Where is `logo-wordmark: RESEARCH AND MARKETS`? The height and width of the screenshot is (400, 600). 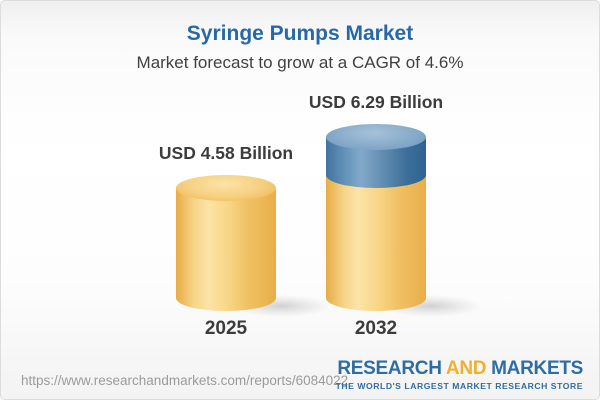
logo-wordmark: RESEARCH AND MARKETS is located at coordinates (459, 369).